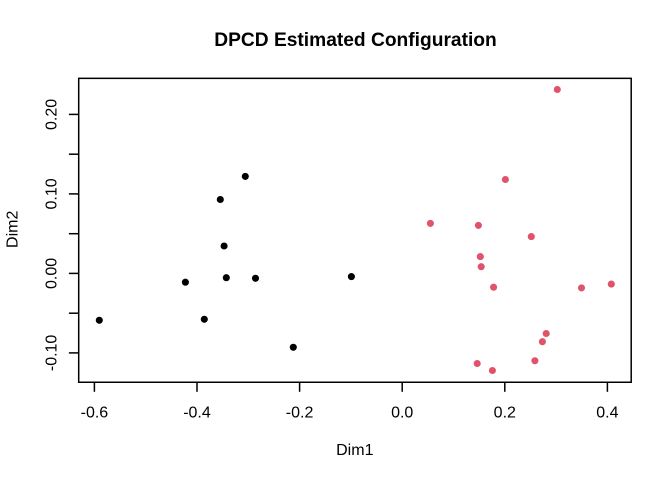  What do you see at coordinates (52, 273) in the screenshot?
I see `svg-text: 0.00` at bounding box center [52, 273].